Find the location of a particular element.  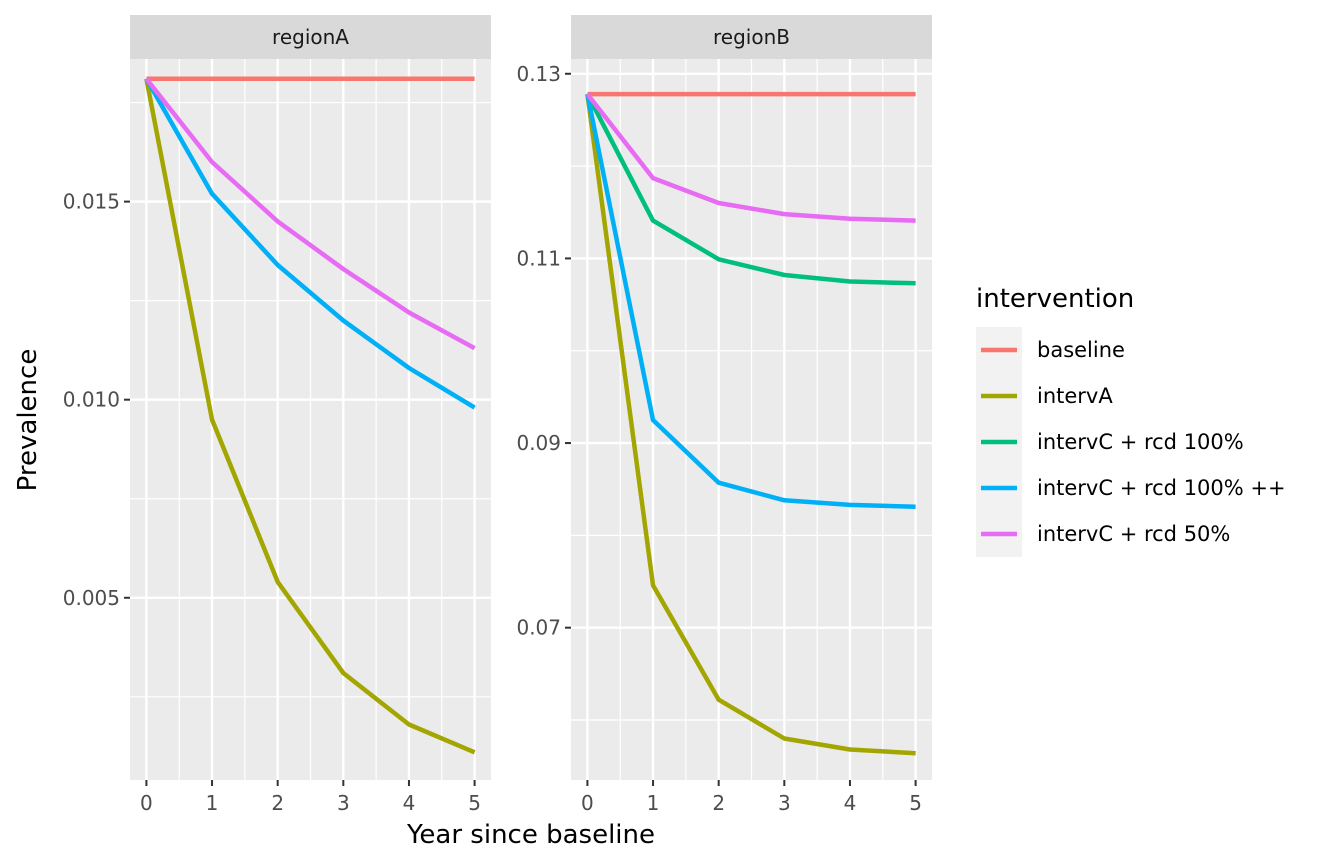

y-tick-label: 0.13 is located at coordinates (538, 74).